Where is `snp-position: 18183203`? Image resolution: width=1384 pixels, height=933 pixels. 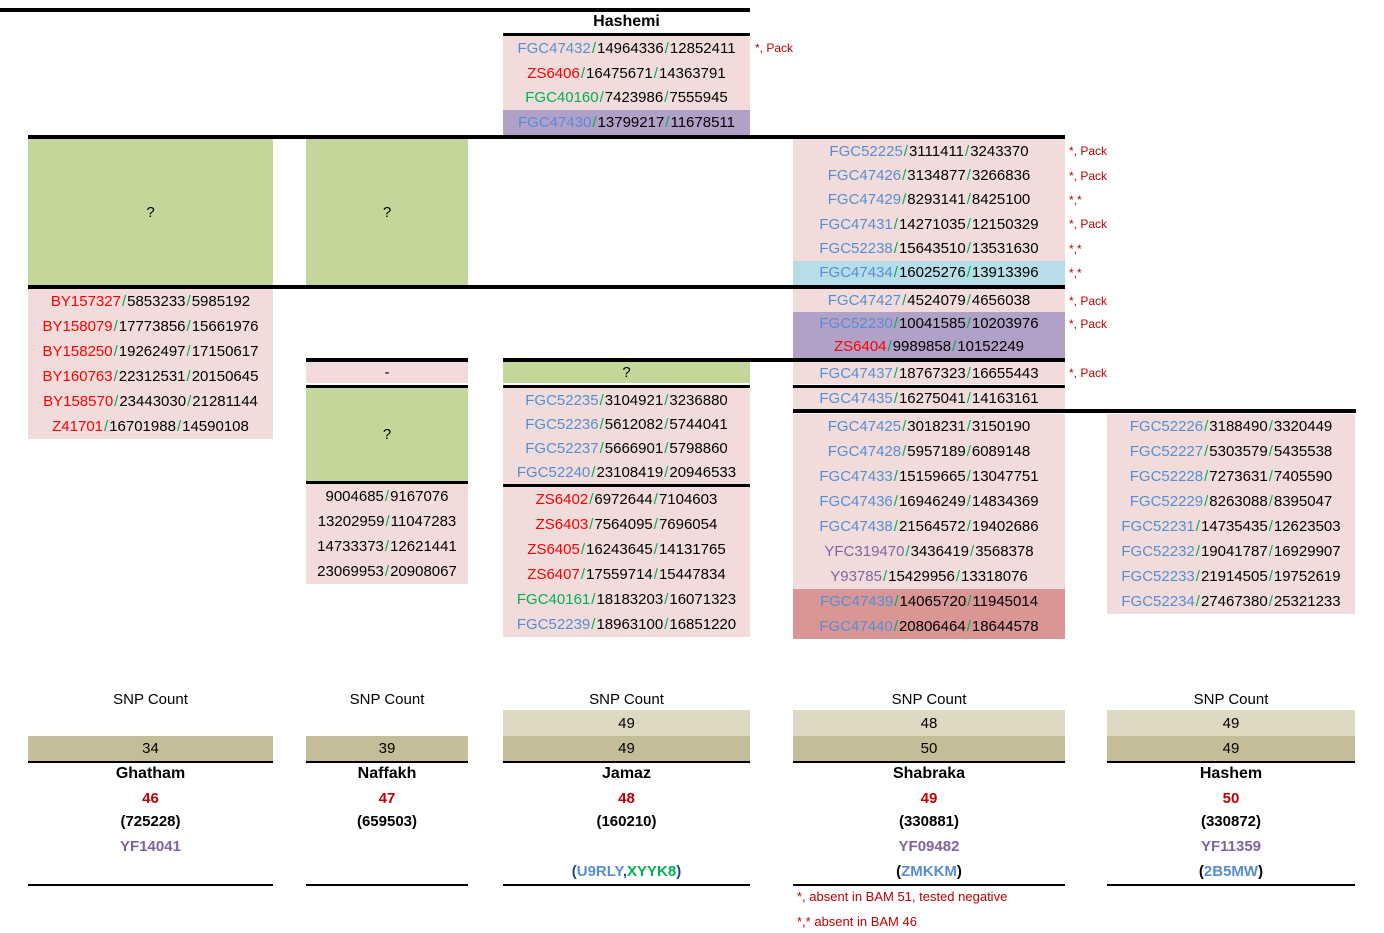 snp-position: 18183203 is located at coordinates (630, 599).